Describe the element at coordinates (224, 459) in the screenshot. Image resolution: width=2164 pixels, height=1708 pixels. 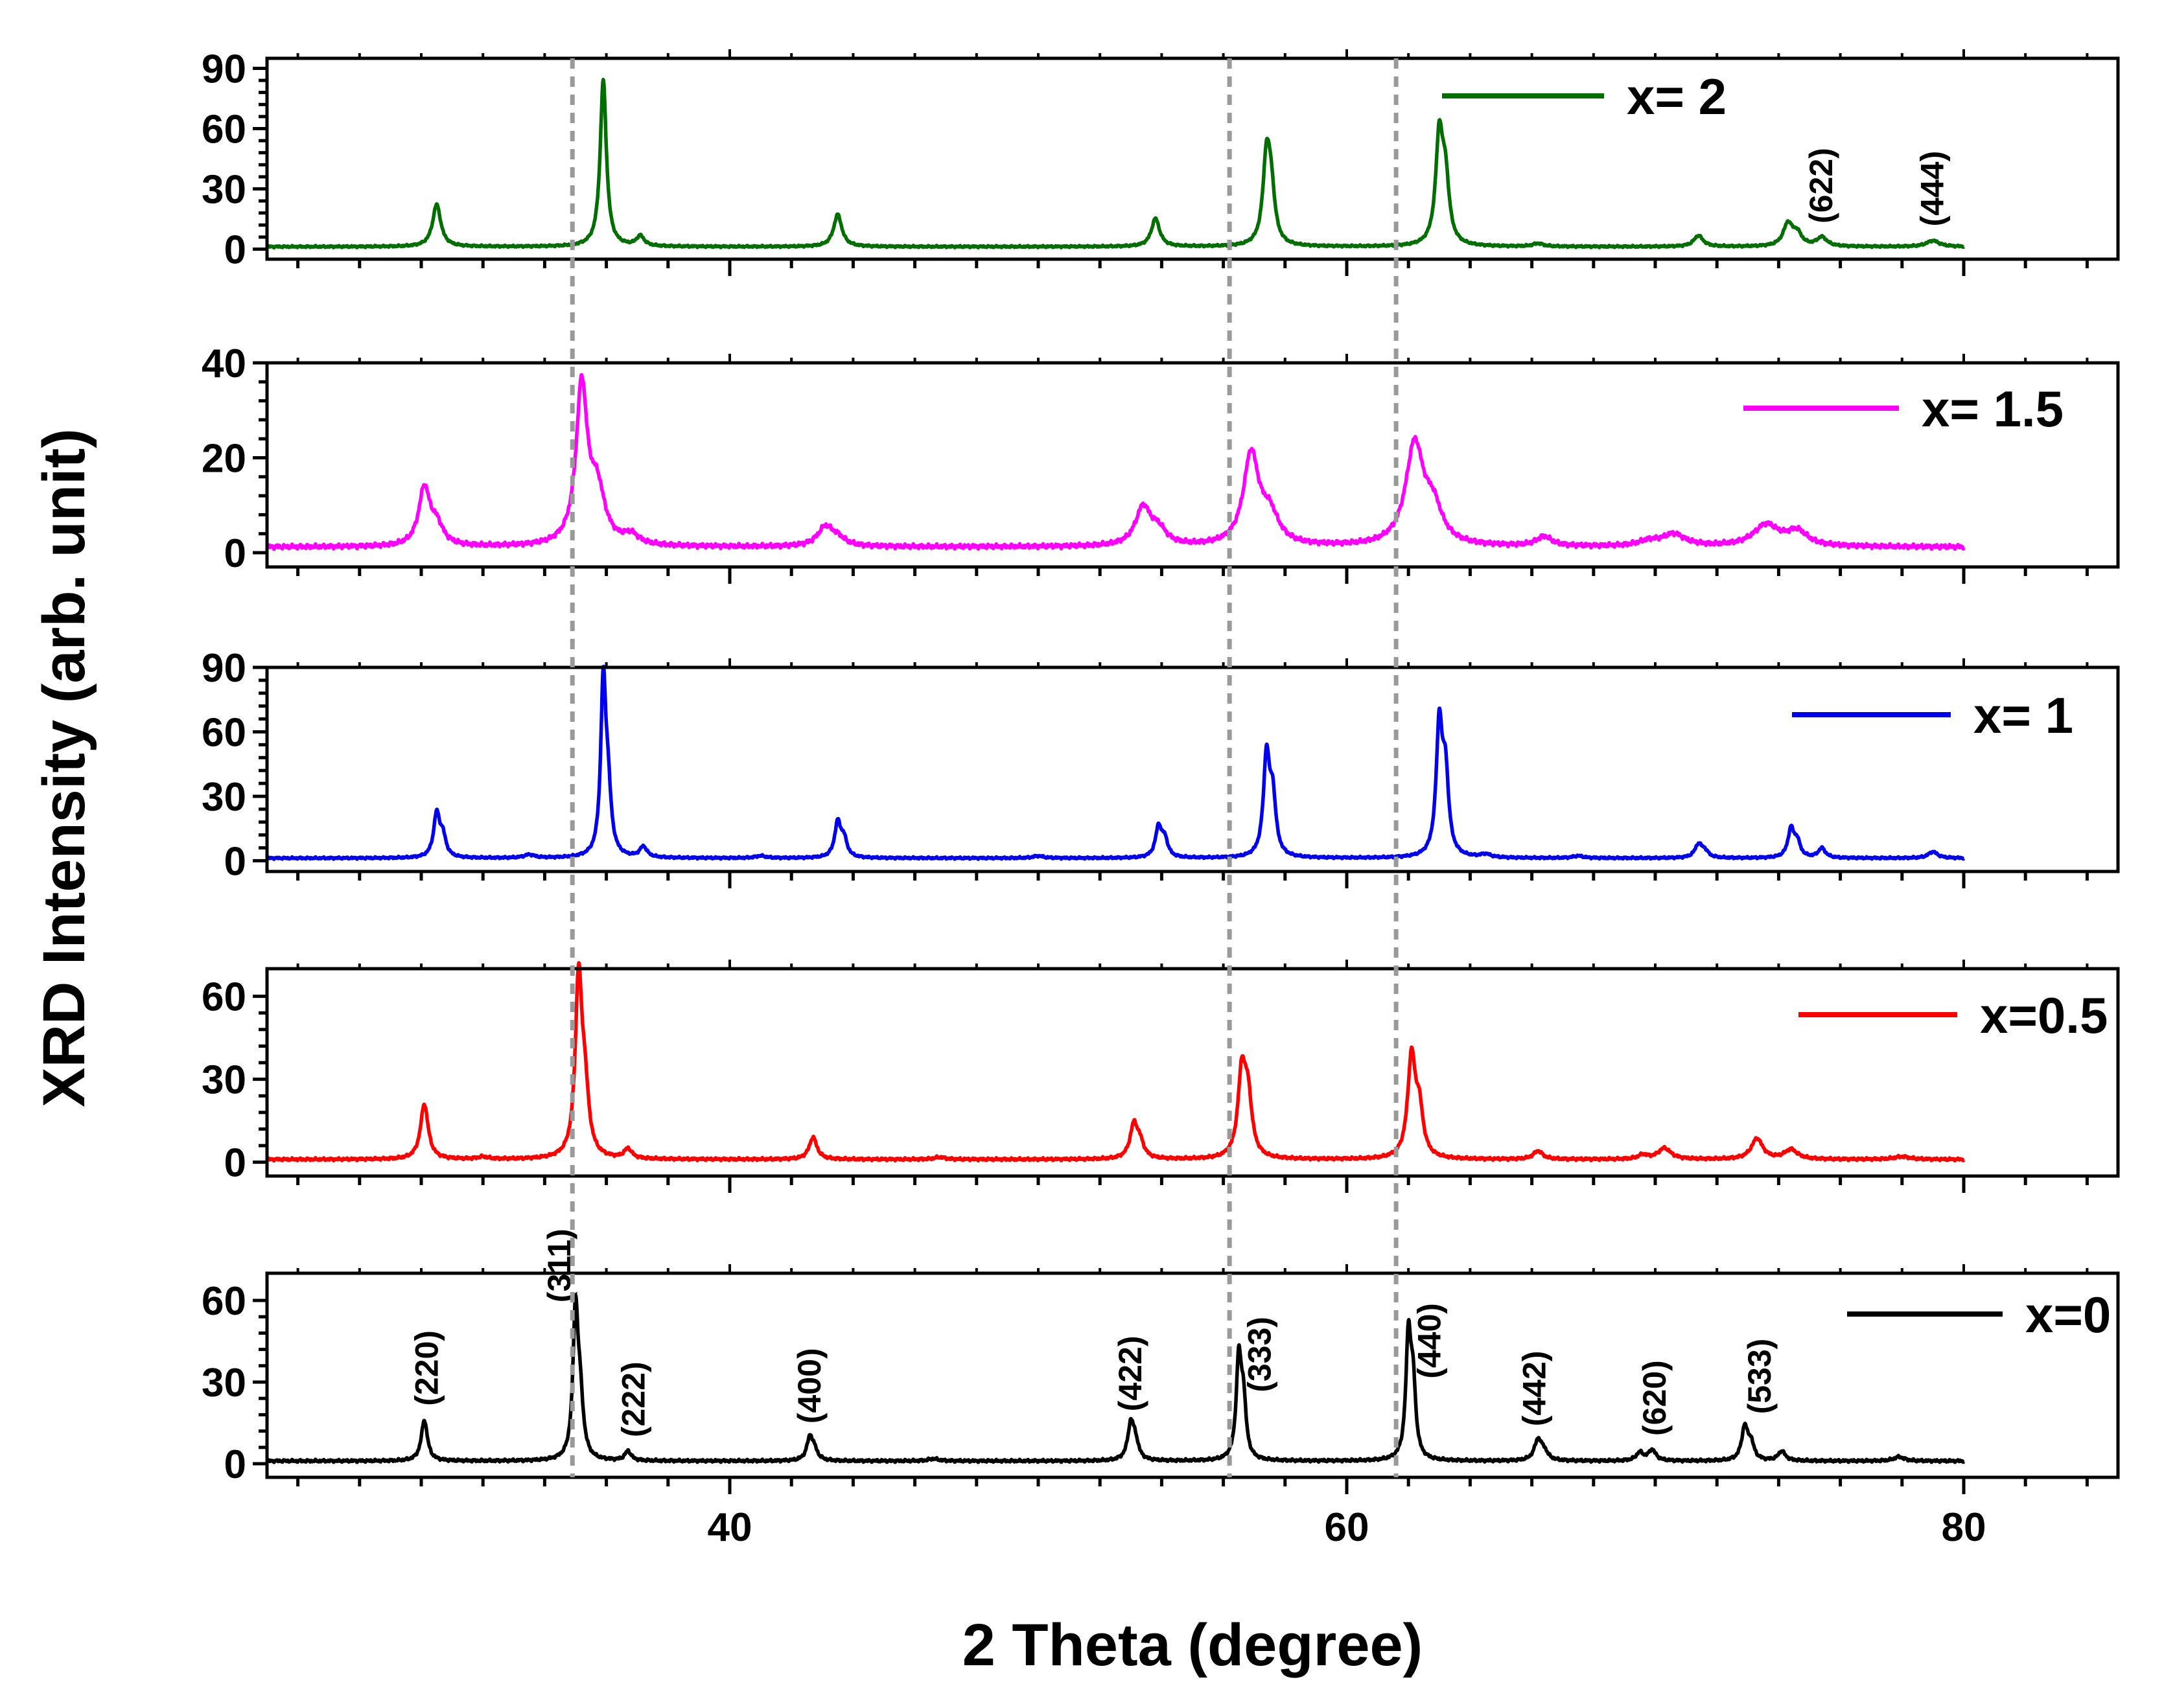
I see `y-tick-label: 20` at that location.